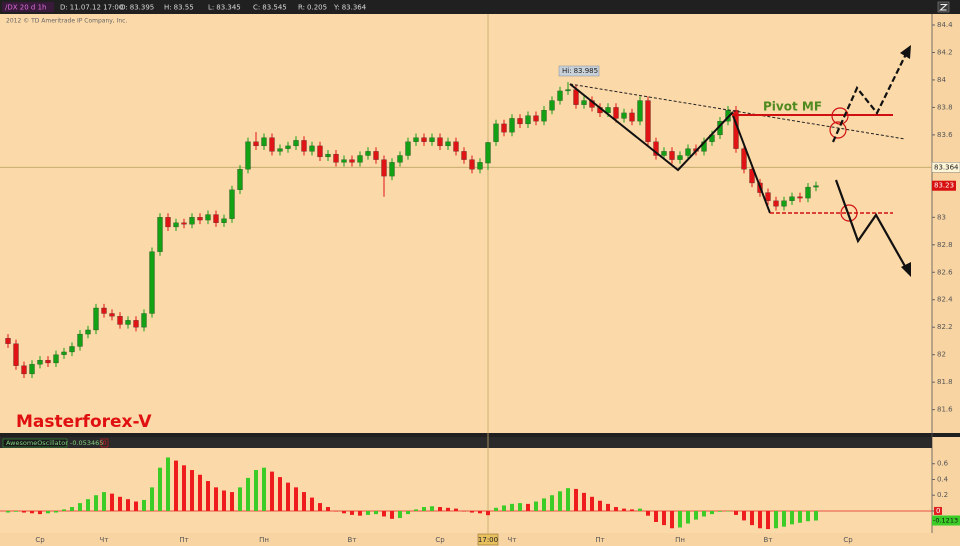 The height and width of the screenshot is (546, 960). I want to click on x-tick-label: Ср, so click(40, 540).